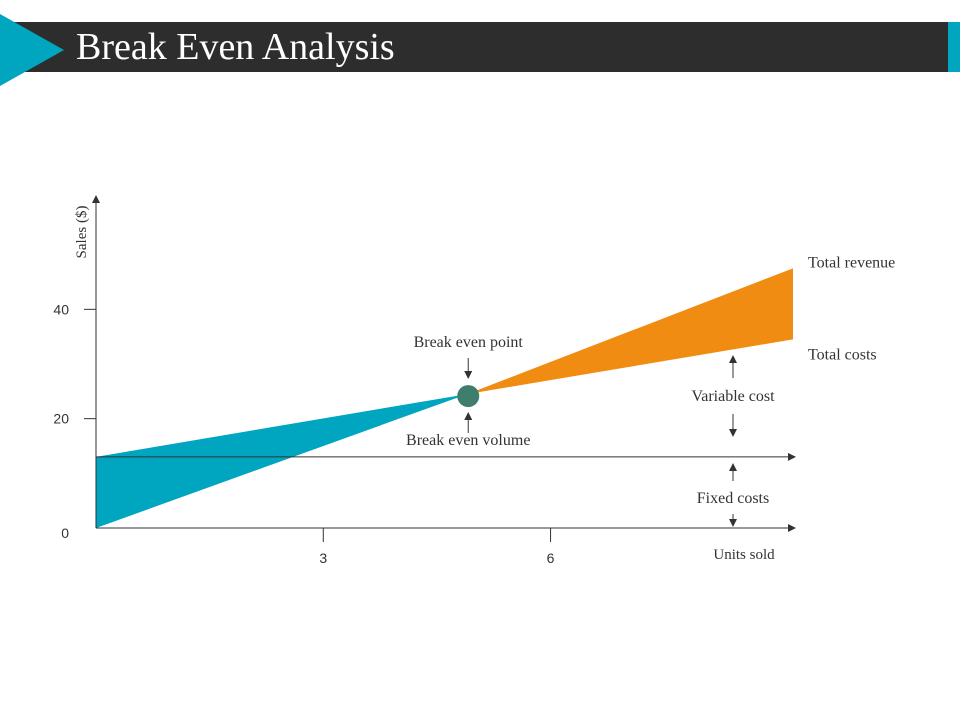 The height and width of the screenshot is (720, 960). Describe the element at coordinates (551, 558) in the screenshot. I see `x-tick-label: 6` at that location.